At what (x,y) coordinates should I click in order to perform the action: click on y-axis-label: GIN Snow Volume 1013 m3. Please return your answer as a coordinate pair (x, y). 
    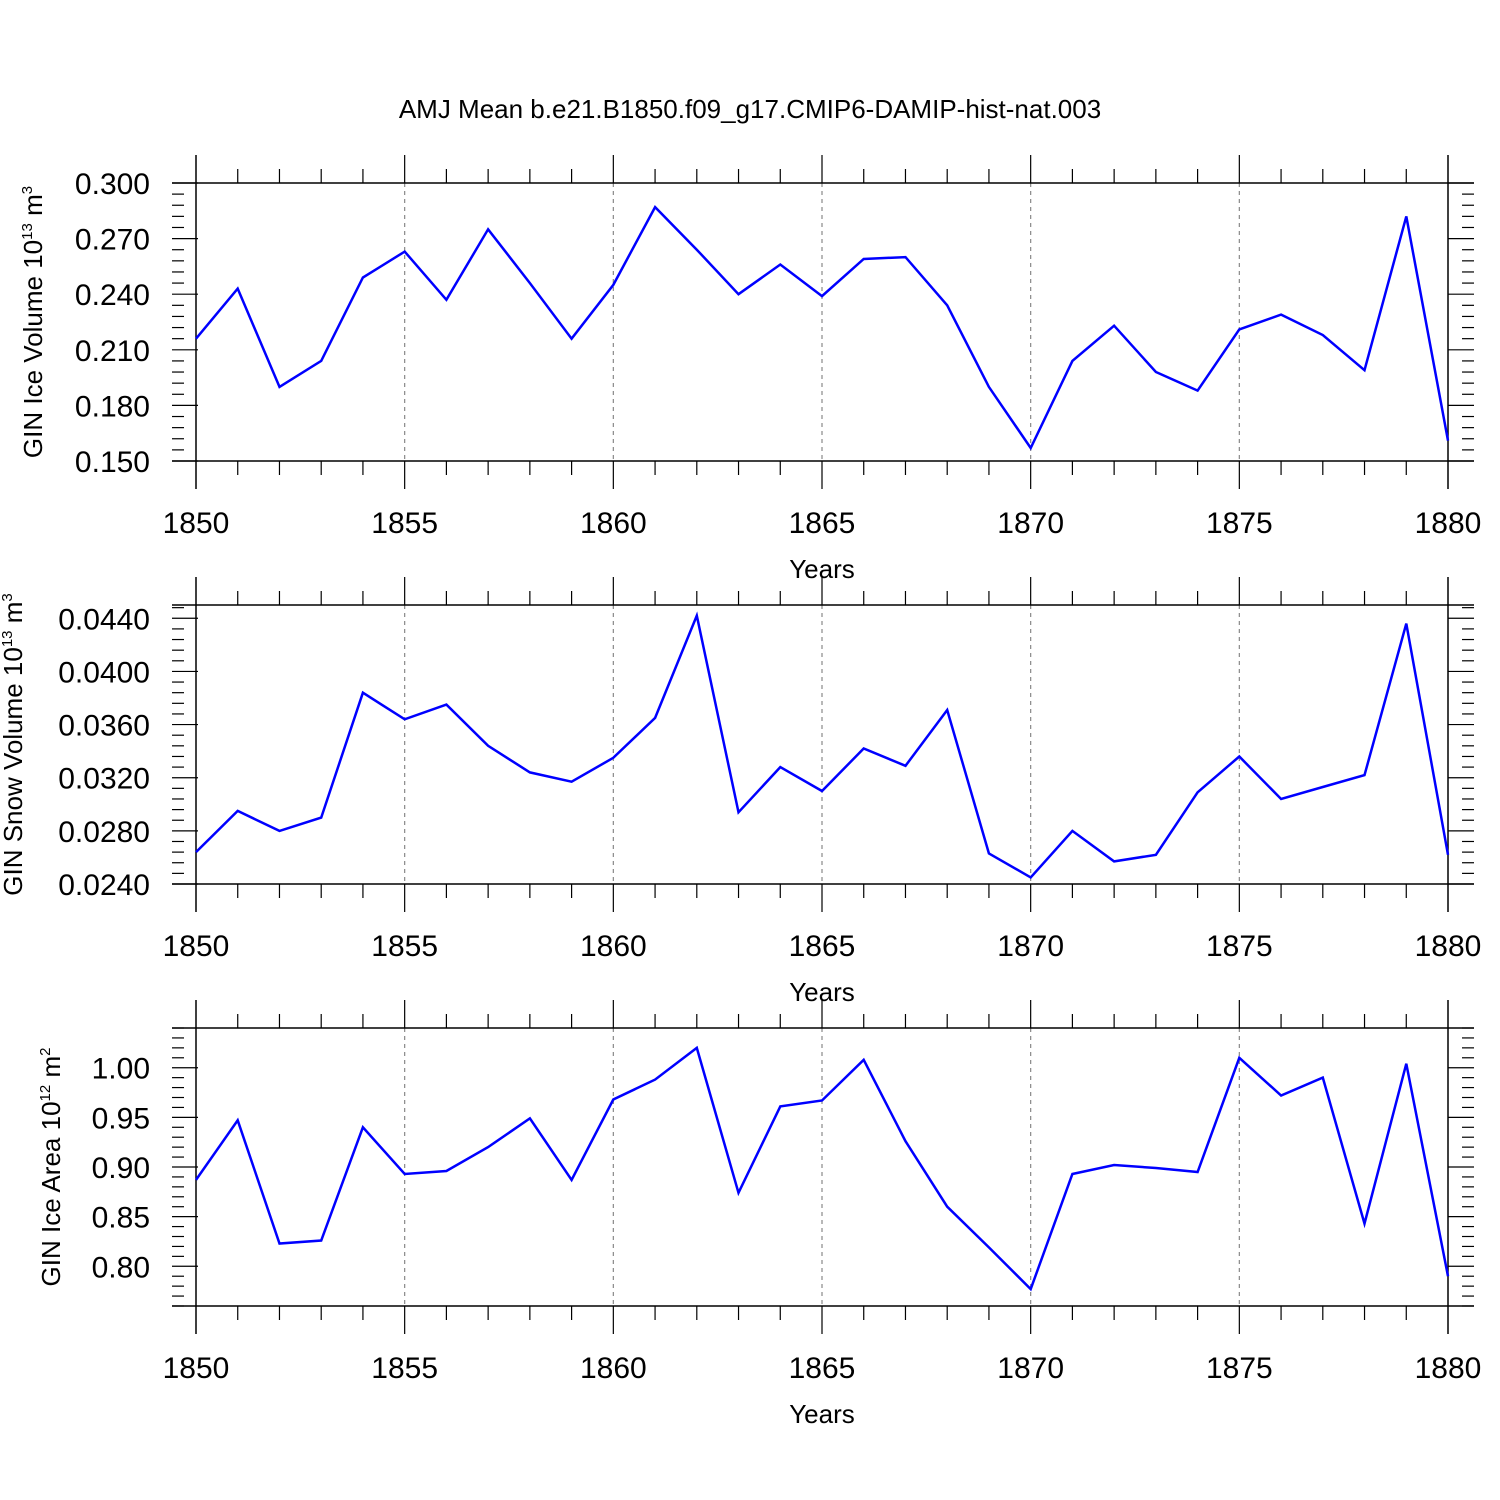
    Looking at the image, I should click on (14, 744).